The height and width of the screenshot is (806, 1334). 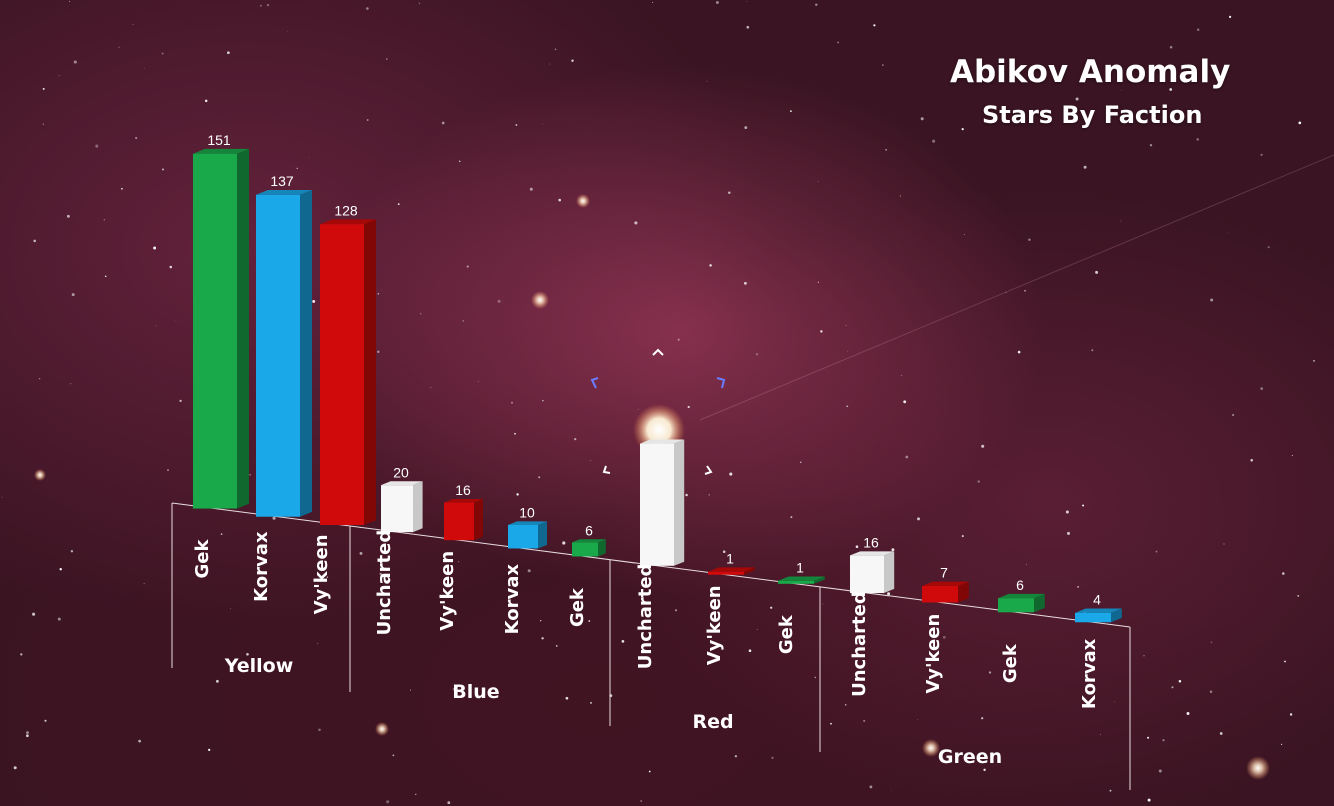 I want to click on category-label: Gek, so click(x=786, y=634).